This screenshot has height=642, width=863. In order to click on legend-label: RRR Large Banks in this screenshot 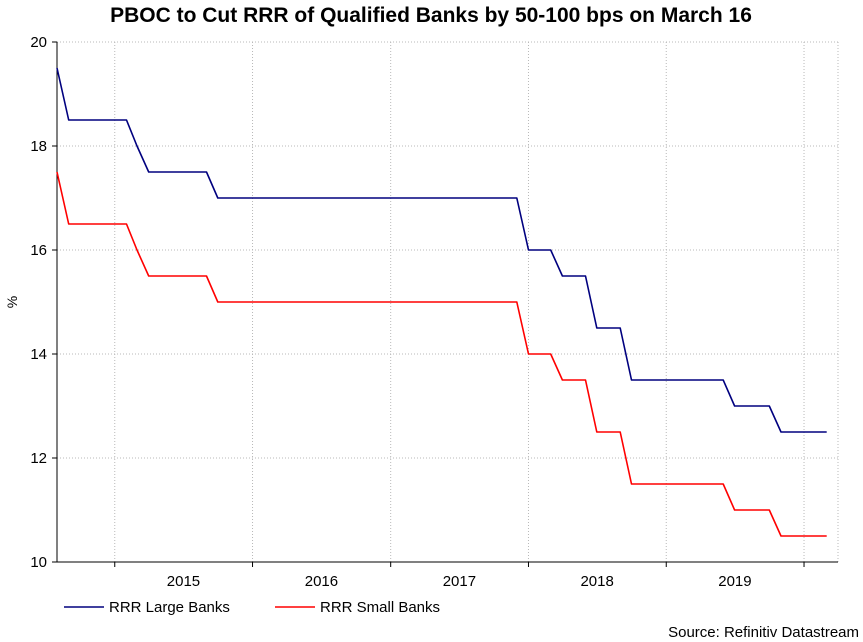, I will do `click(169, 607)`.